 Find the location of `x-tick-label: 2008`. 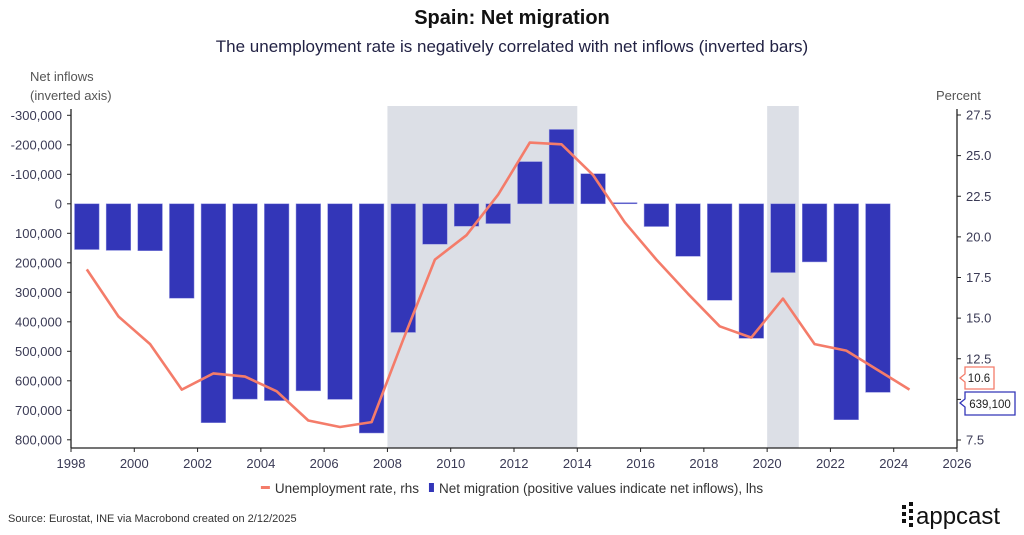

x-tick-label: 2008 is located at coordinates (387, 463).